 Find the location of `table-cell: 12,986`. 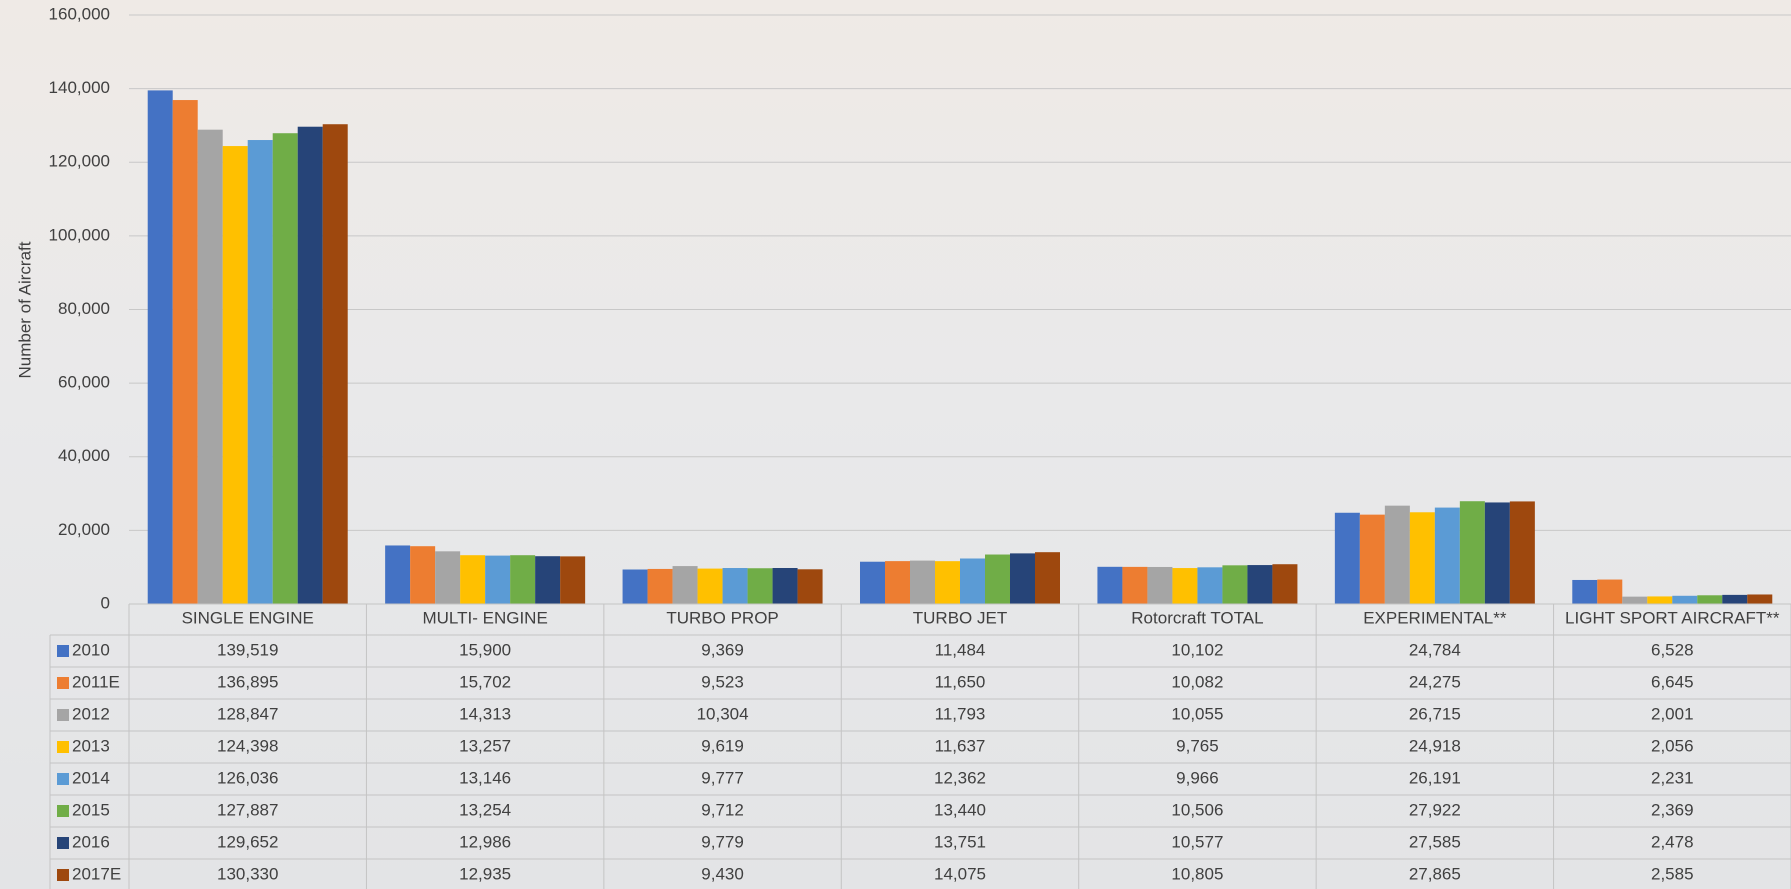

table-cell: 12,986 is located at coordinates (485, 841).